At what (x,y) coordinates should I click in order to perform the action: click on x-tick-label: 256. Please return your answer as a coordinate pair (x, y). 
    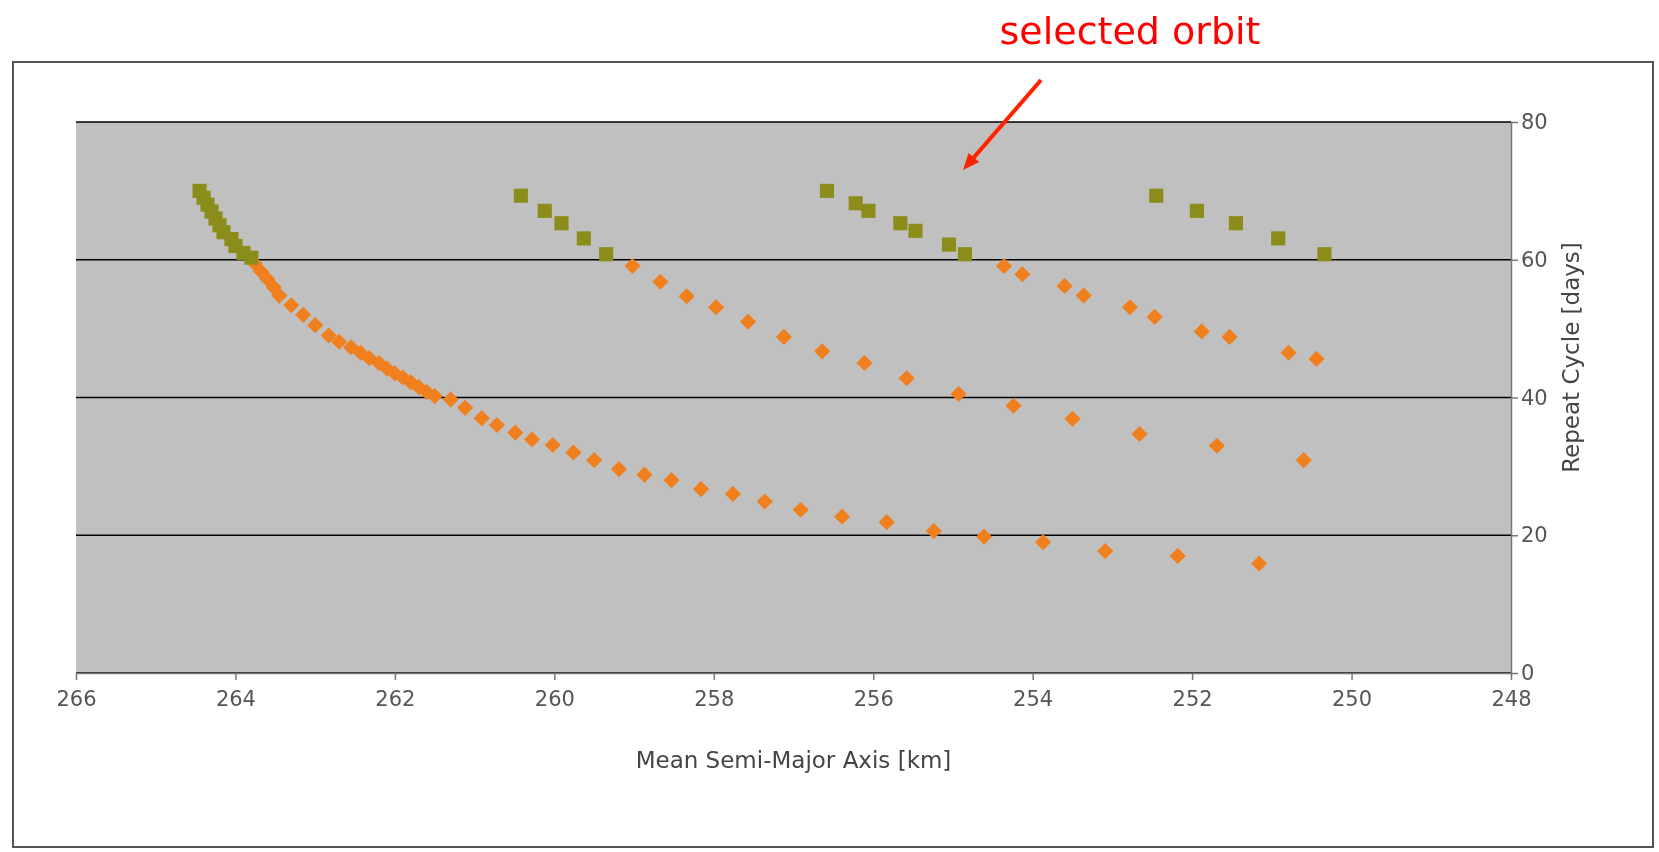
    Looking at the image, I should click on (873, 699).